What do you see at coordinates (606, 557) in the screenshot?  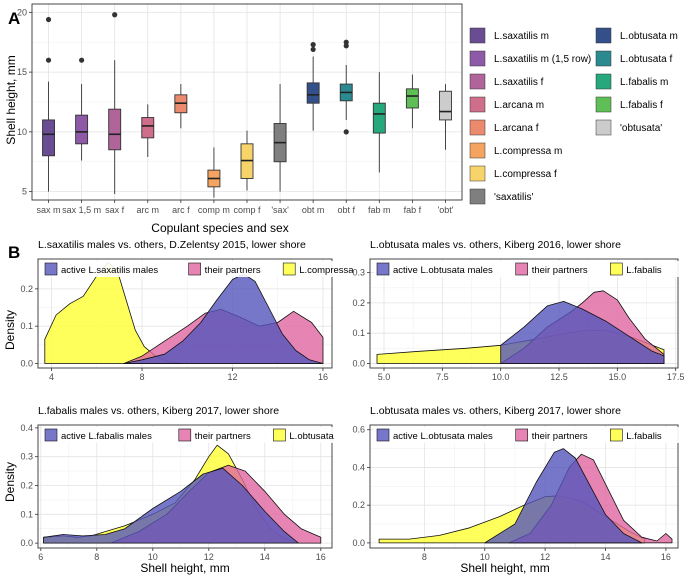 I see `x-tick-label: 14` at bounding box center [606, 557].